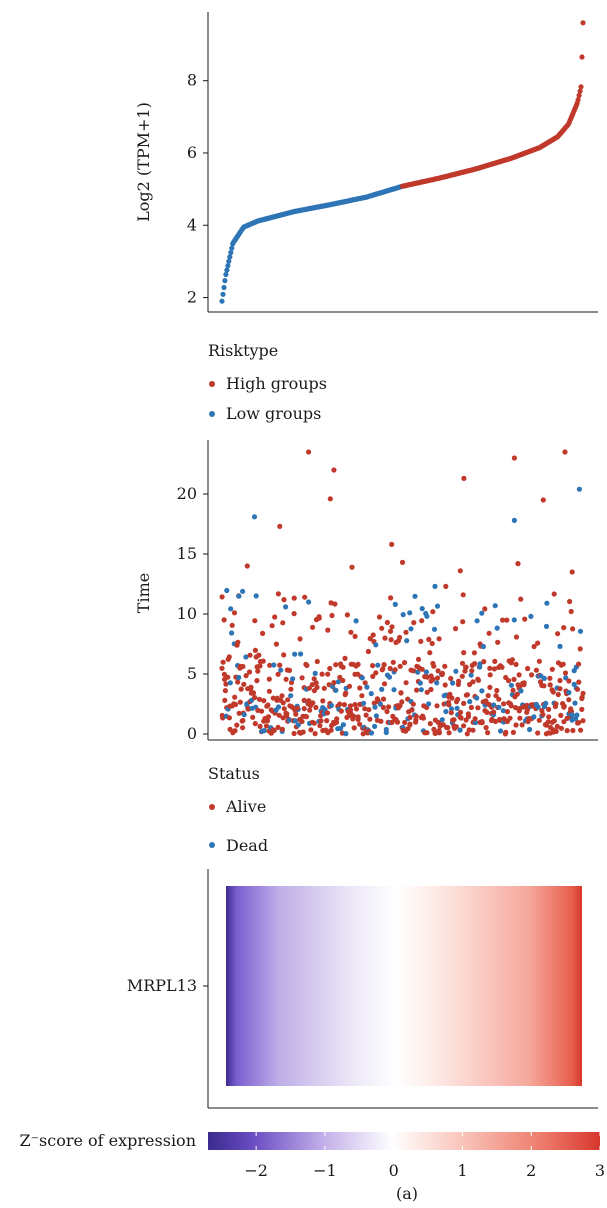  What do you see at coordinates (143, 593) in the screenshot?
I see `survival-y-label: Time` at bounding box center [143, 593].